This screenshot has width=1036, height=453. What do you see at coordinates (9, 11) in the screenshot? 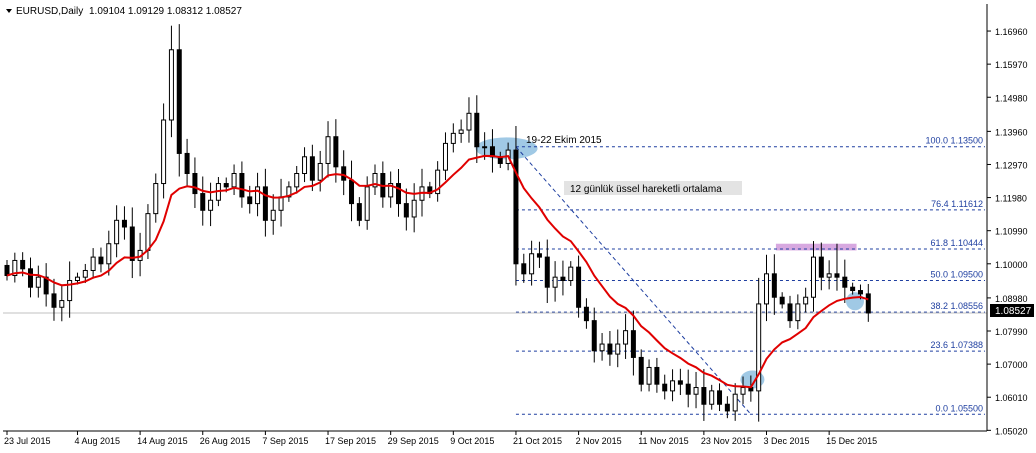
I see `chevron-down-icon` at bounding box center [9, 11].